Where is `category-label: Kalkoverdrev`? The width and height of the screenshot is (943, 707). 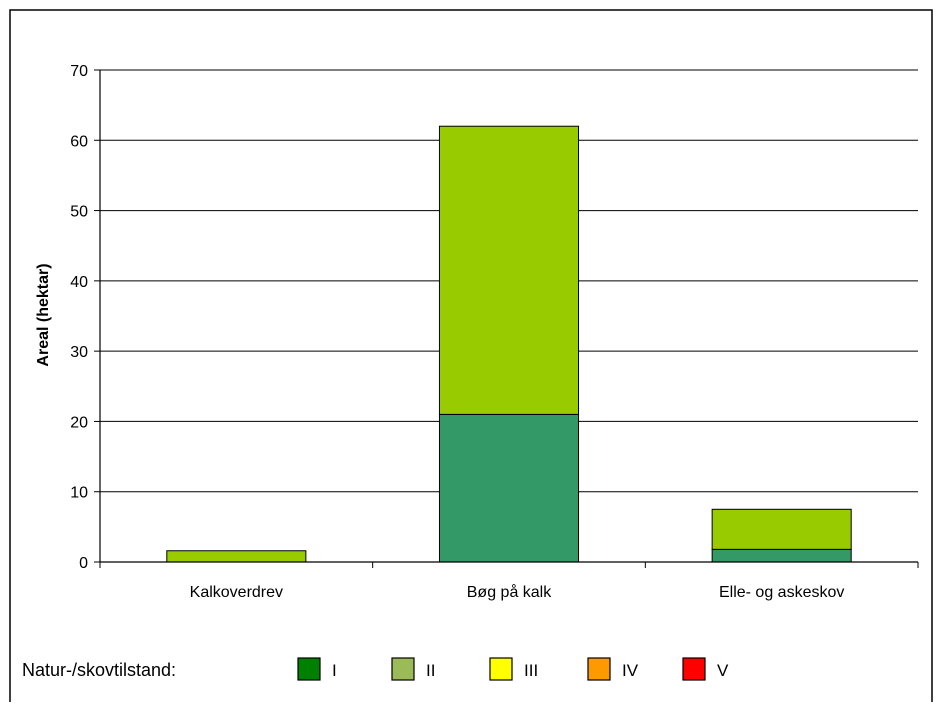 category-label: Kalkoverdrev is located at coordinates (236, 592).